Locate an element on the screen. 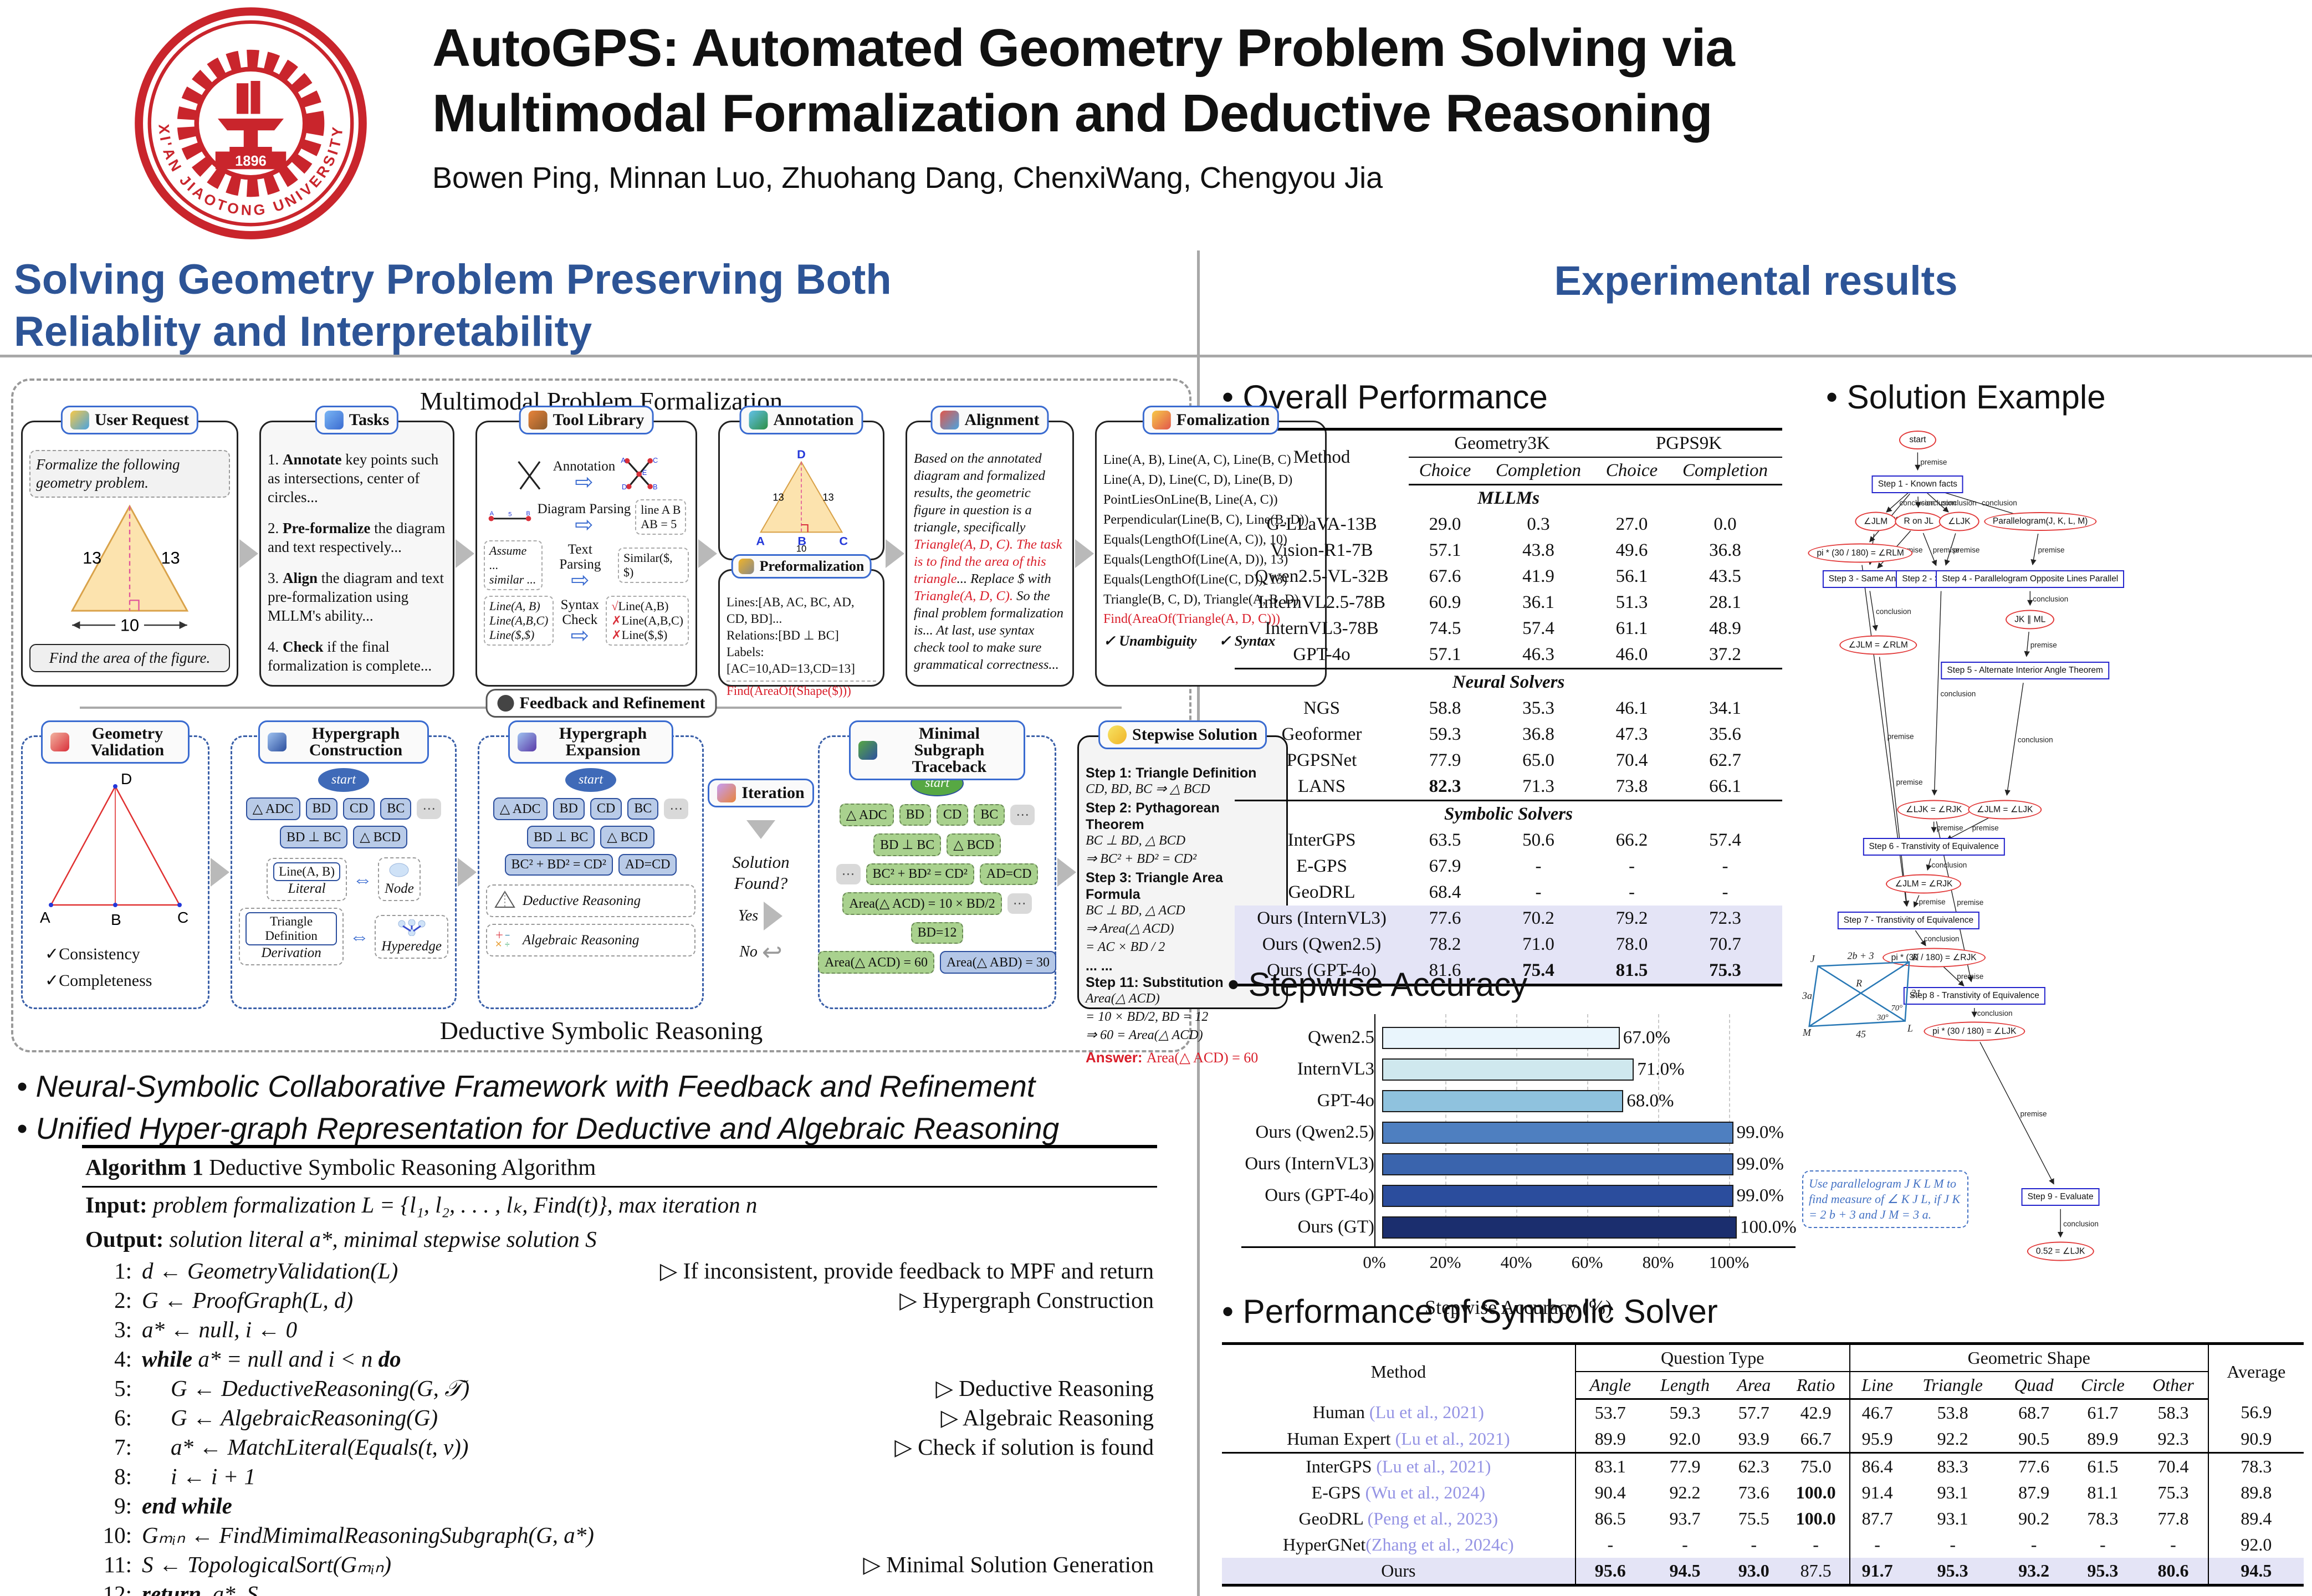  flow-arrow-icon is located at coordinates (773, 916).